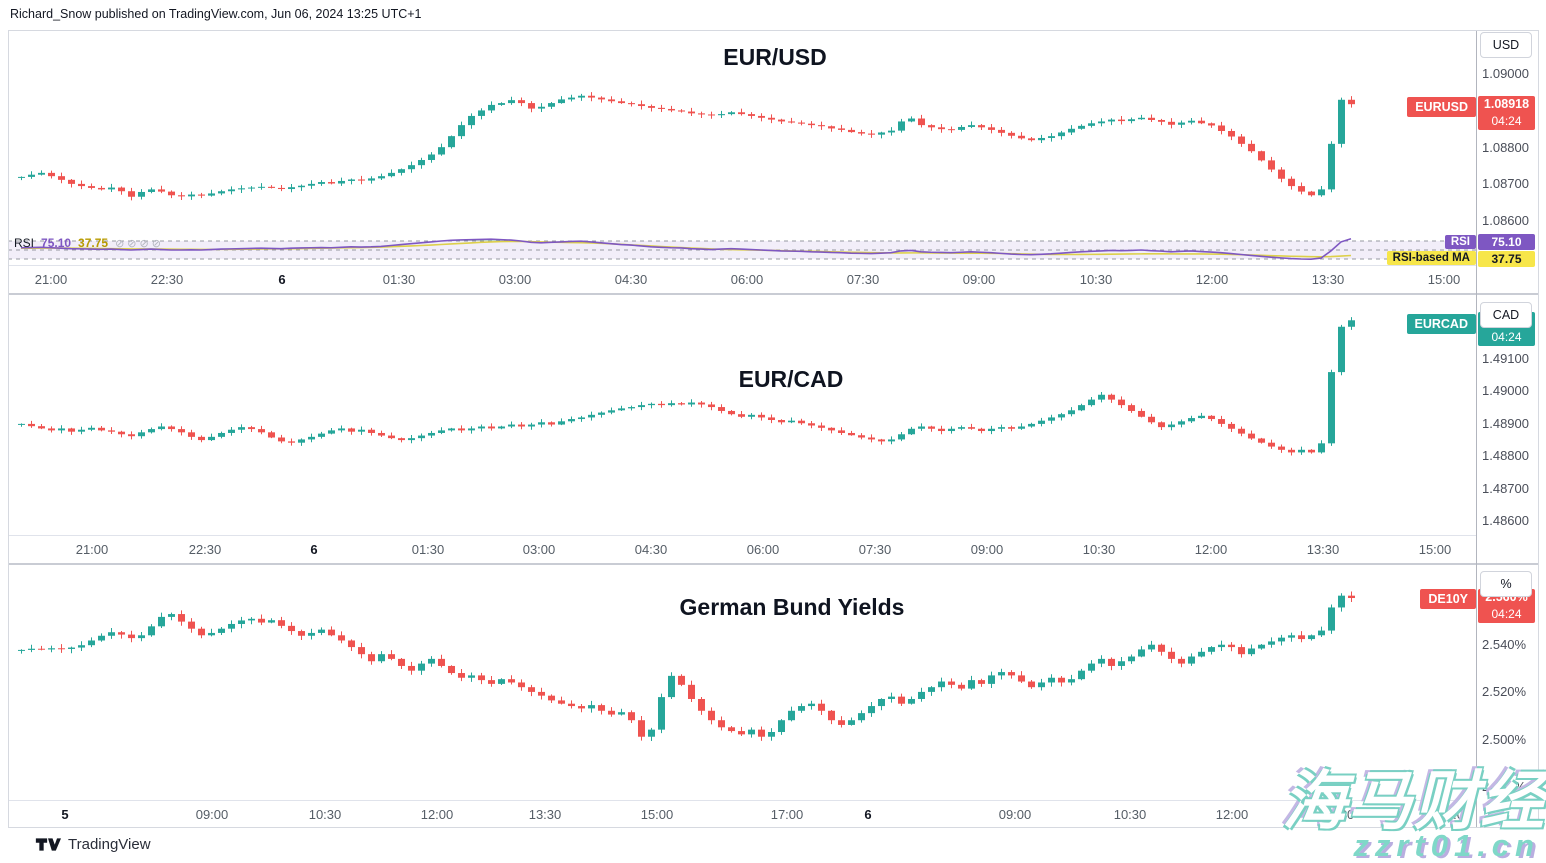  What do you see at coordinates (1505, 423) in the screenshot?
I see `price-tick-label: 1.48900` at bounding box center [1505, 423].